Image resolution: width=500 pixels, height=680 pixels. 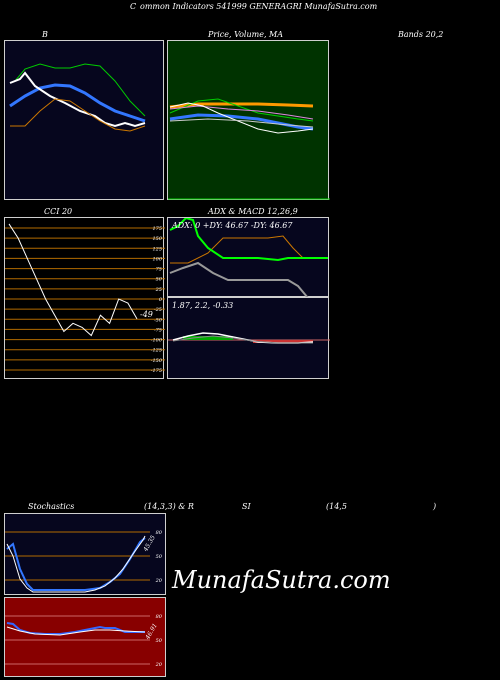 I want to click on stoch-grid: 80 50 20, so click(x=84, y=557).